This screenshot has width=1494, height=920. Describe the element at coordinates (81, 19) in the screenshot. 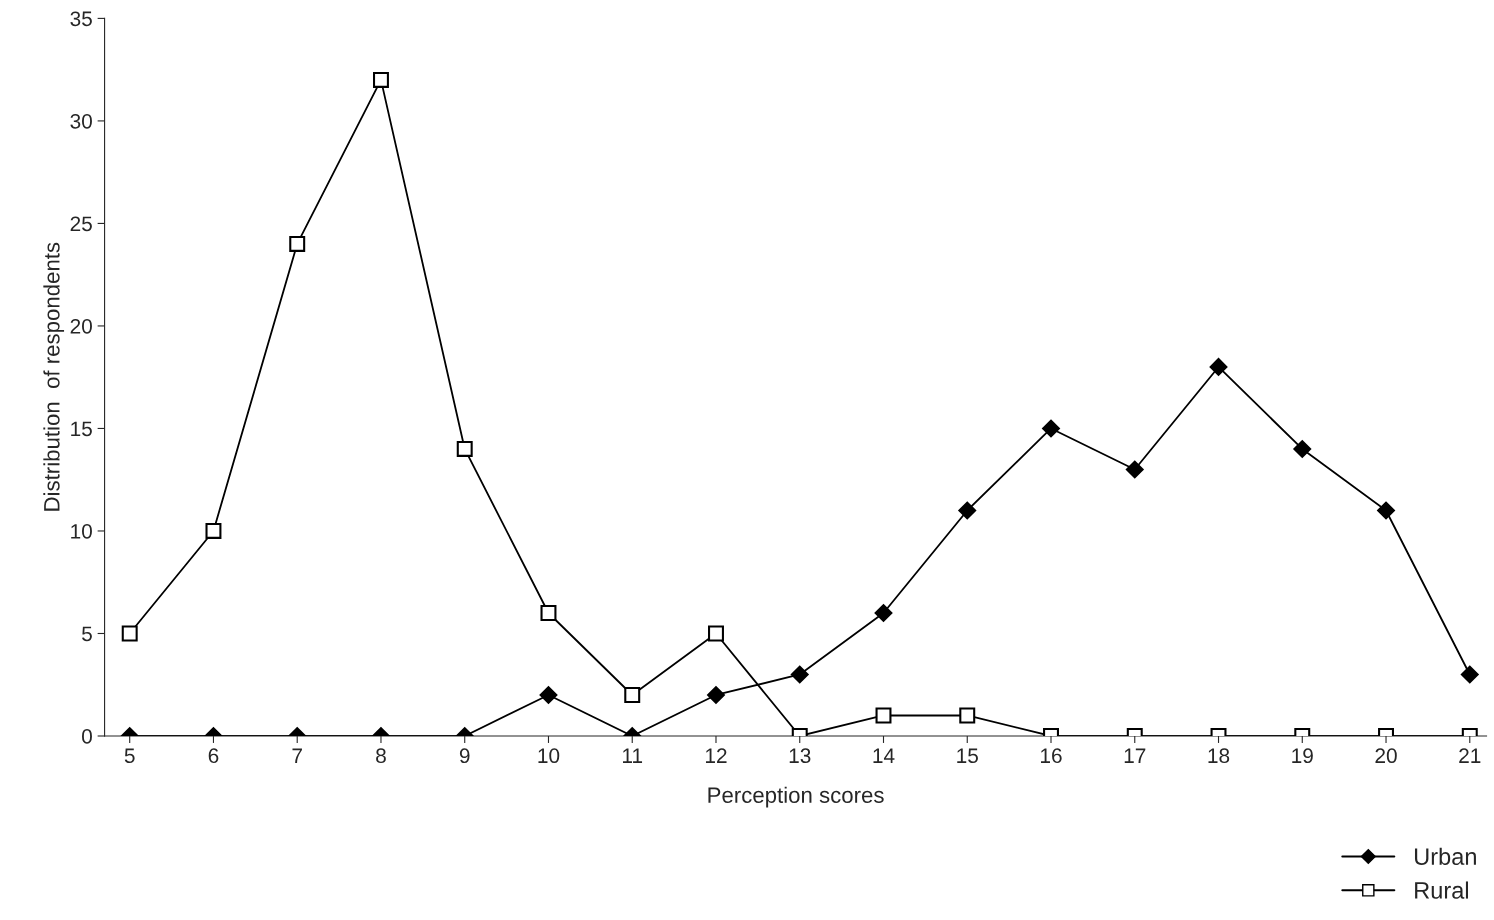

I see `y-tick-label: 35` at that location.